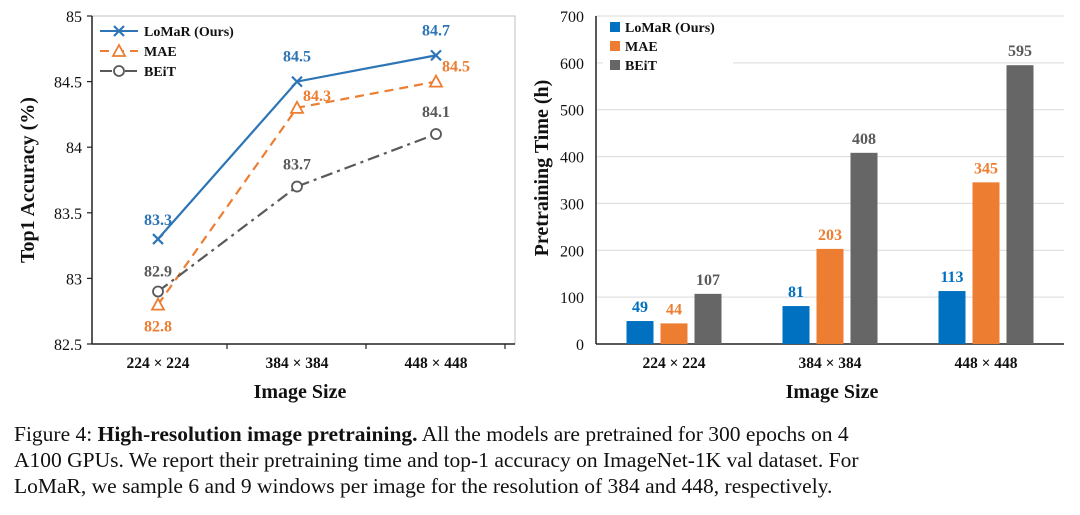 The height and width of the screenshot is (515, 1080). Describe the element at coordinates (436, 30) in the screenshot. I see `data-label: 84.7` at that location.